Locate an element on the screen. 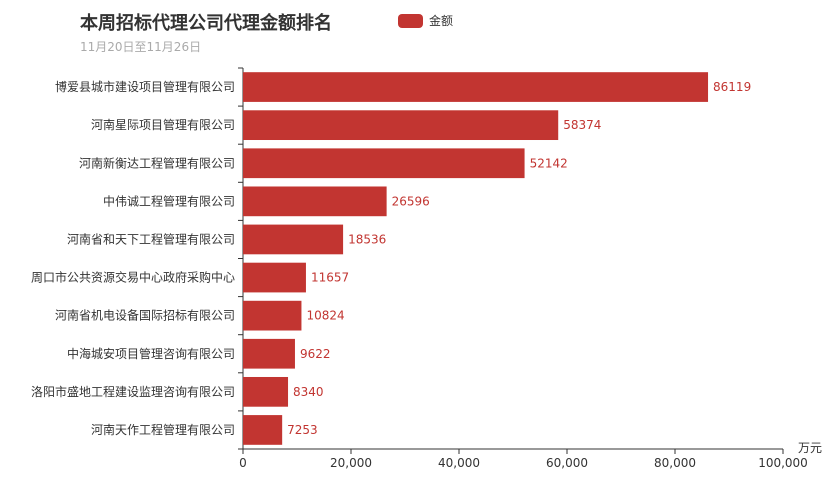 The image size is (837, 479). value-label: 86119 is located at coordinates (732, 87).